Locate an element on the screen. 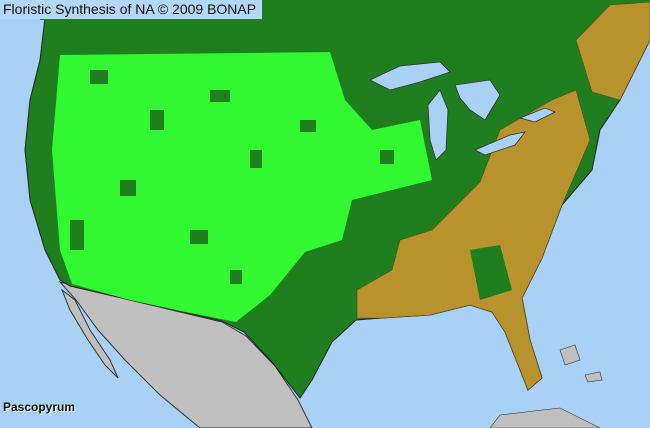 The width and height of the screenshot is (650, 428). taxon-label: Pascopyrum is located at coordinates (39, 407).